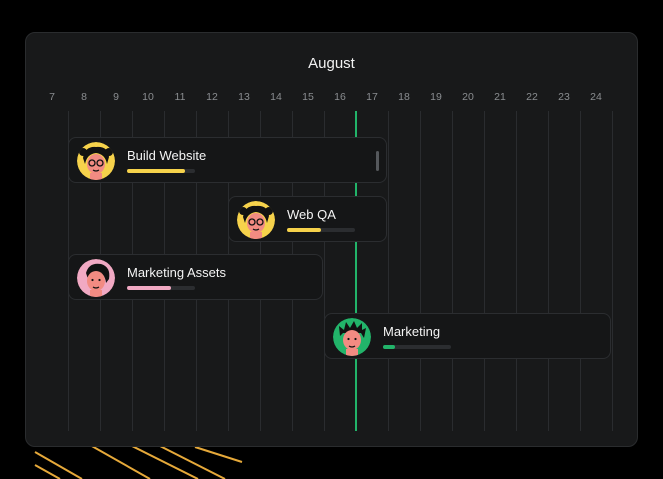  Describe the element at coordinates (276, 97) in the screenshot. I see `day-label: 14` at that location.